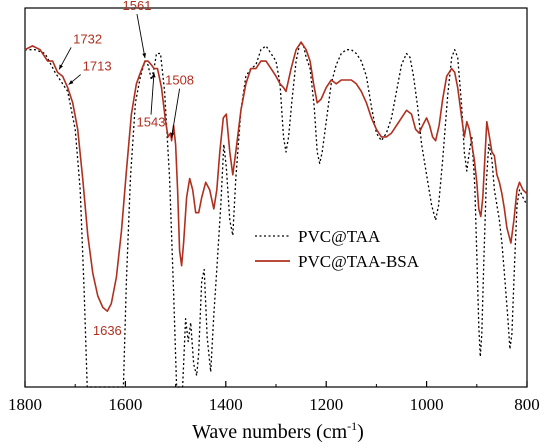 The height and width of the screenshot is (448, 550). I want to click on x-tick-label: 1000, so click(427, 404).